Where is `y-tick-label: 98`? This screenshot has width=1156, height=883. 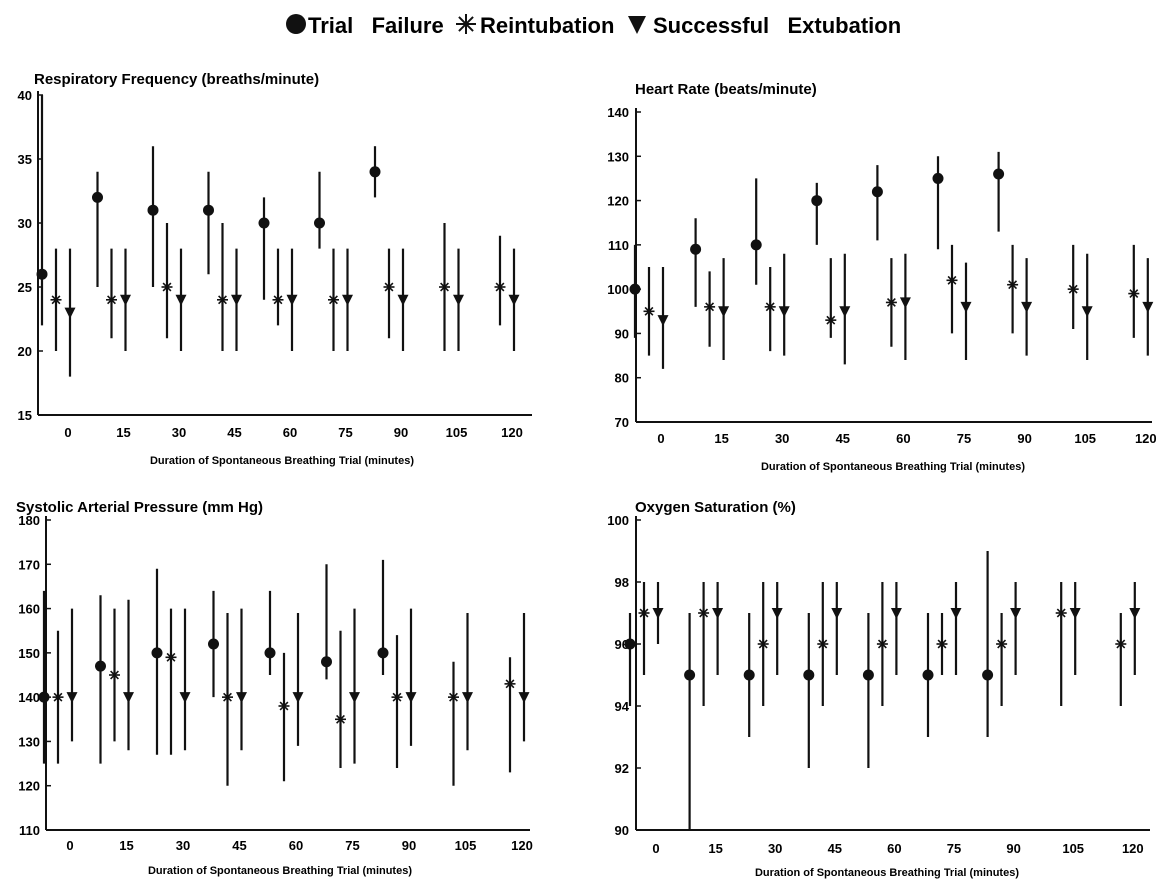 y-tick-label: 98 is located at coordinates (622, 582).